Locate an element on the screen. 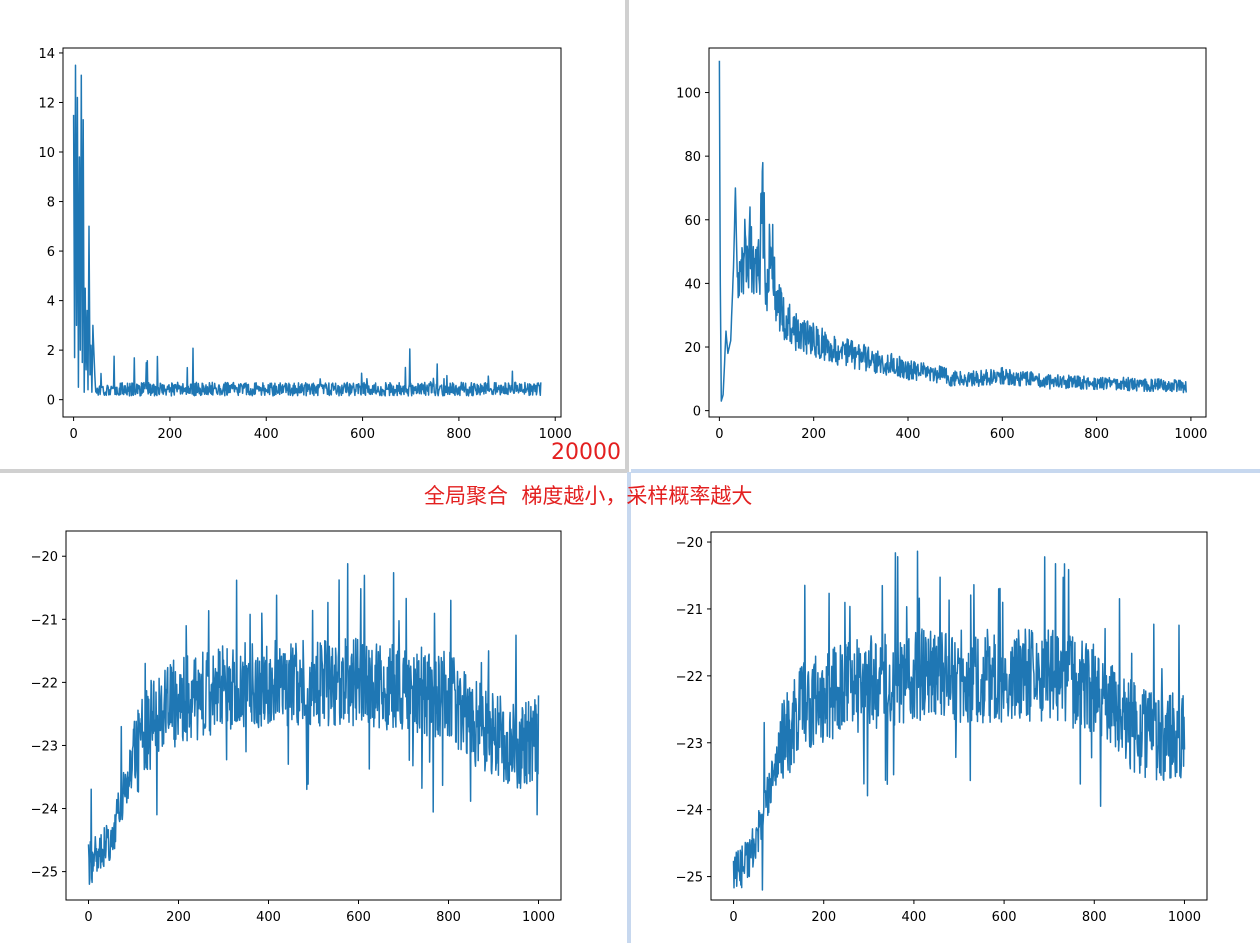 The height and width of the screenshot is (943, 1260). y-tick-label: 6 is located at coordinates (51, 252).